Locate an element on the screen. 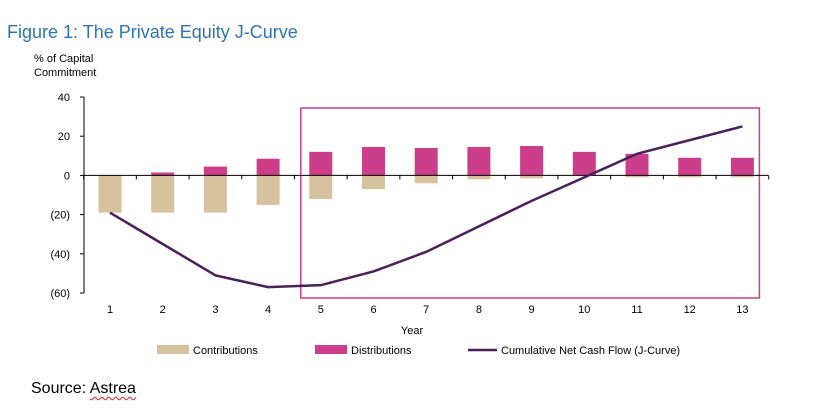 The height and width of the screenshot is (413, 819). y-tick-label: 0 is located at coordinates (67, 176).